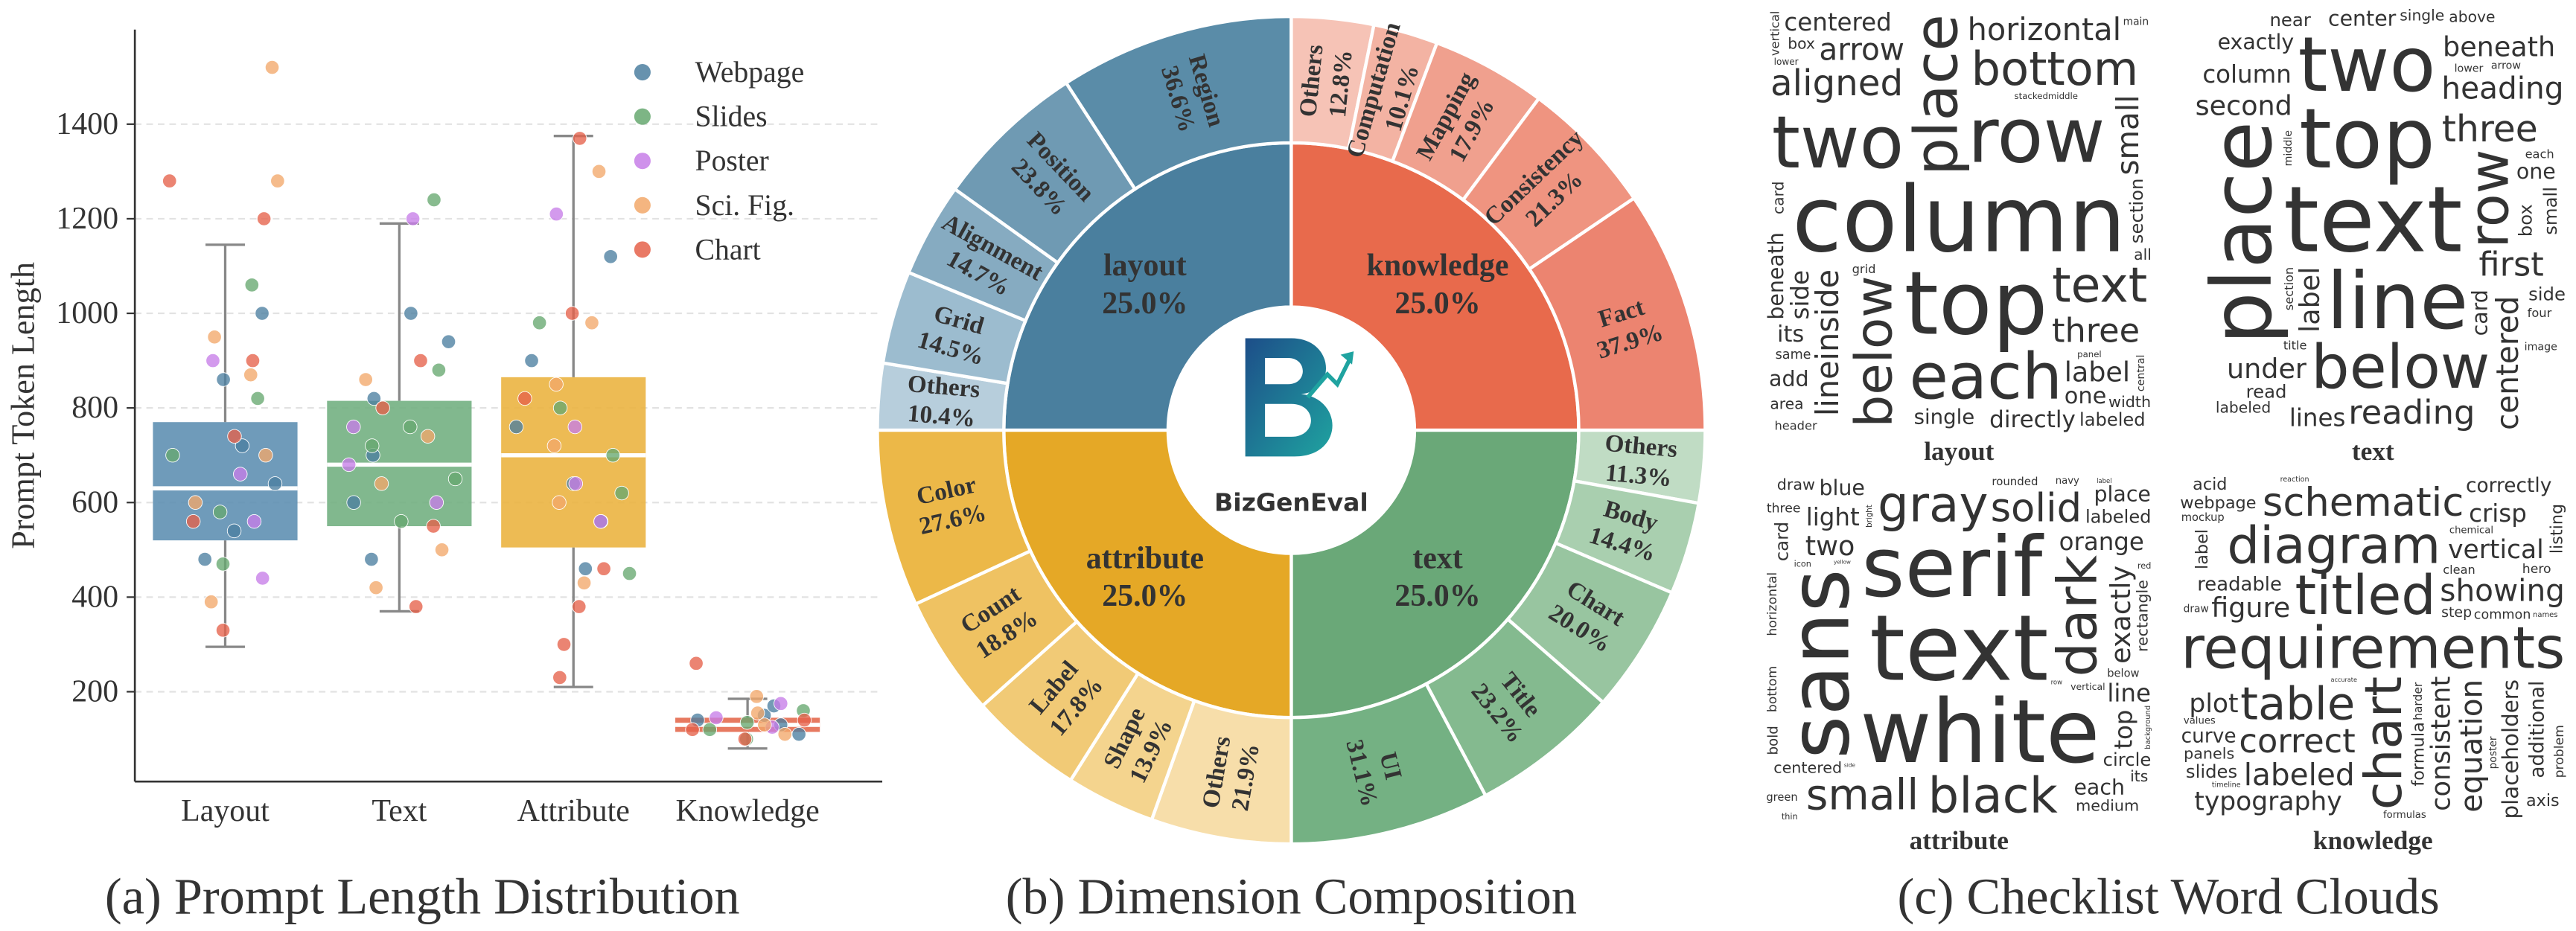  Describe the element at coordinates (2267, 801) in the screenshot. I see `cloud-word: typography` at that location.